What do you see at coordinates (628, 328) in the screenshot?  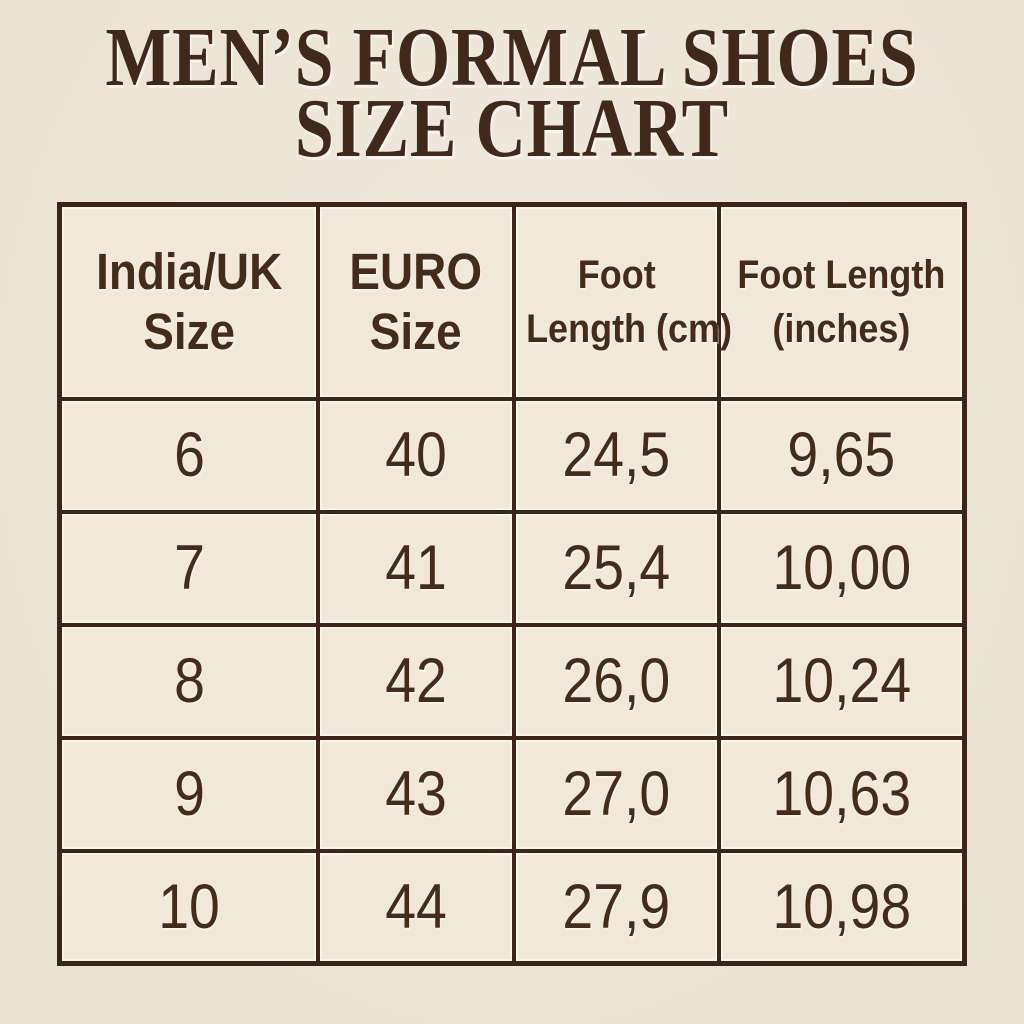 I see `header-foot-length-cm-line-2: Length (cm)` at bounding box center [628, 328].